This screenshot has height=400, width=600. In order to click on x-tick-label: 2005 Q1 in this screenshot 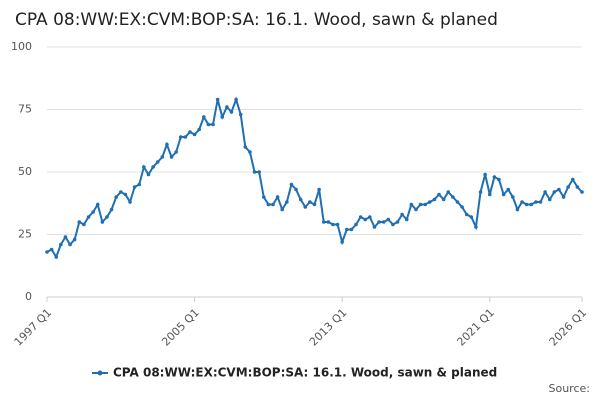, I will do `click(180, 327)`.